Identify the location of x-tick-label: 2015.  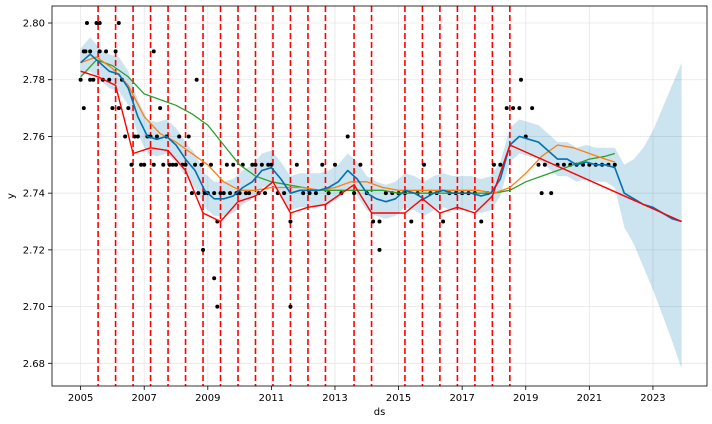
(398, 398).